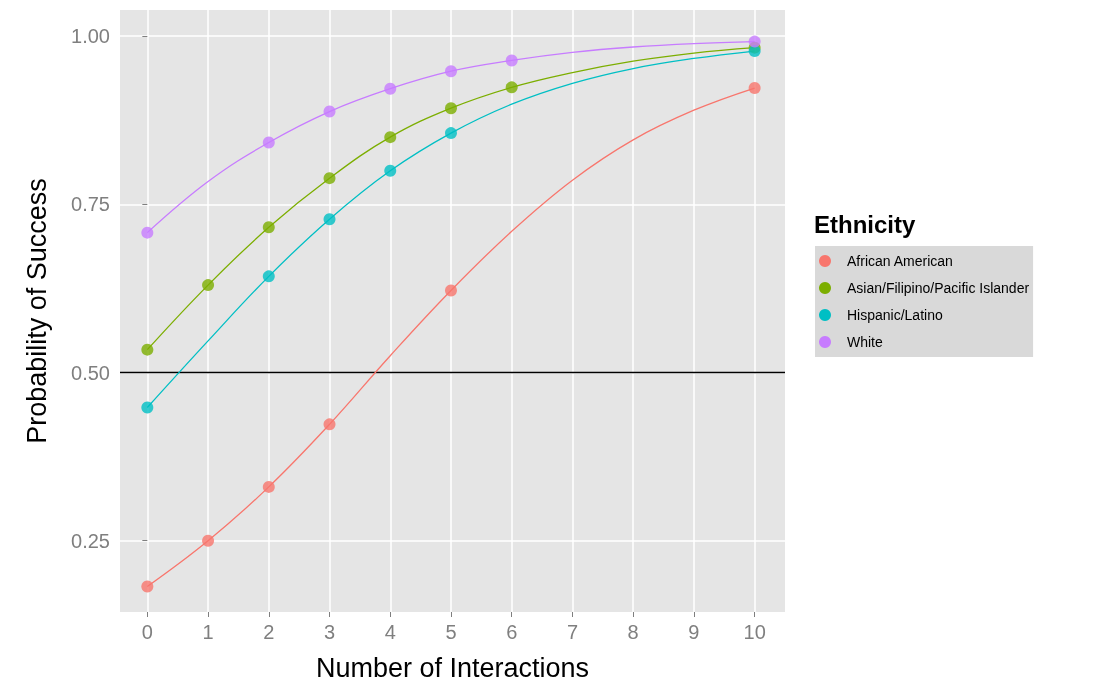  Describe the element at coordinates (512, 632) in the screenshot. I see `x-tick-label: 6` at that location.